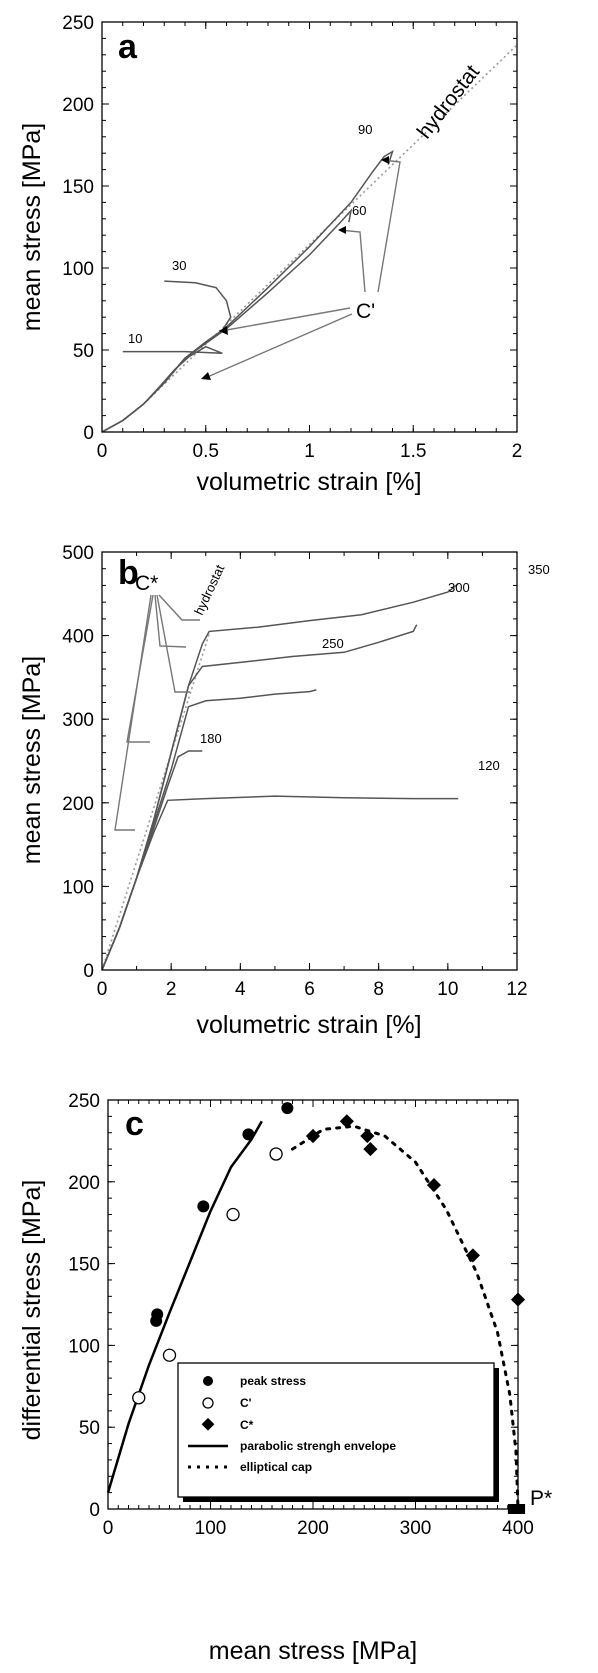 The height and width of the screenshot is (1673, 598). I want to click on panel-a-series-label: 30, so click(179, 265).